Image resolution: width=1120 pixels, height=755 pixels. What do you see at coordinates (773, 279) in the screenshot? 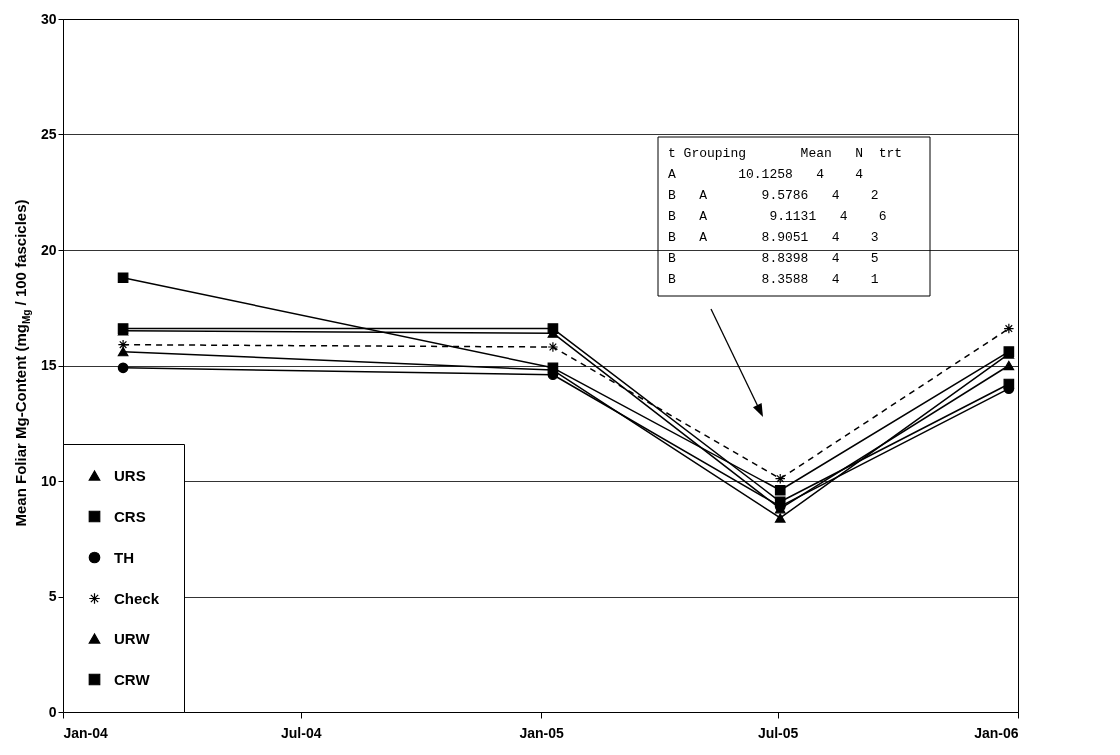
I see `annotation: B 8.3588 4 1` at bounding box center [773, 279].